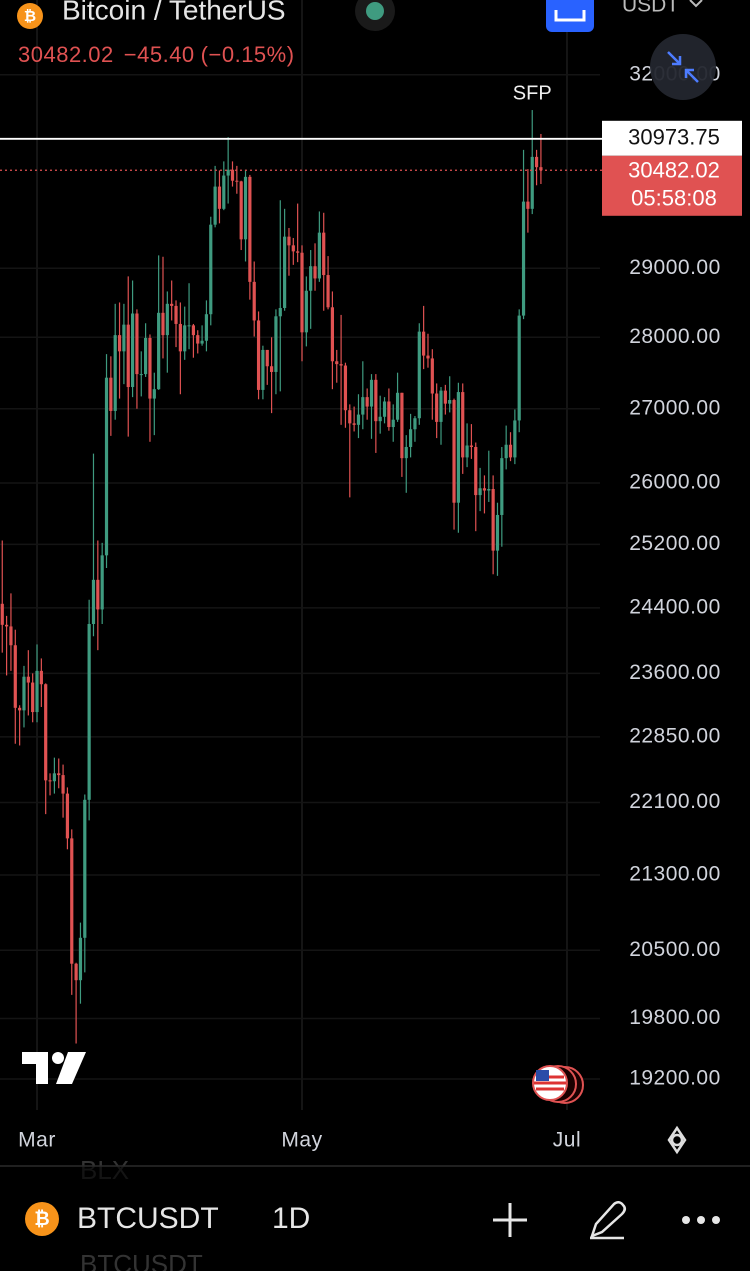 The width and height of the screenshot is (750, 1271). I want to click on countdown-label: 05:58:08, so click(674, 198).